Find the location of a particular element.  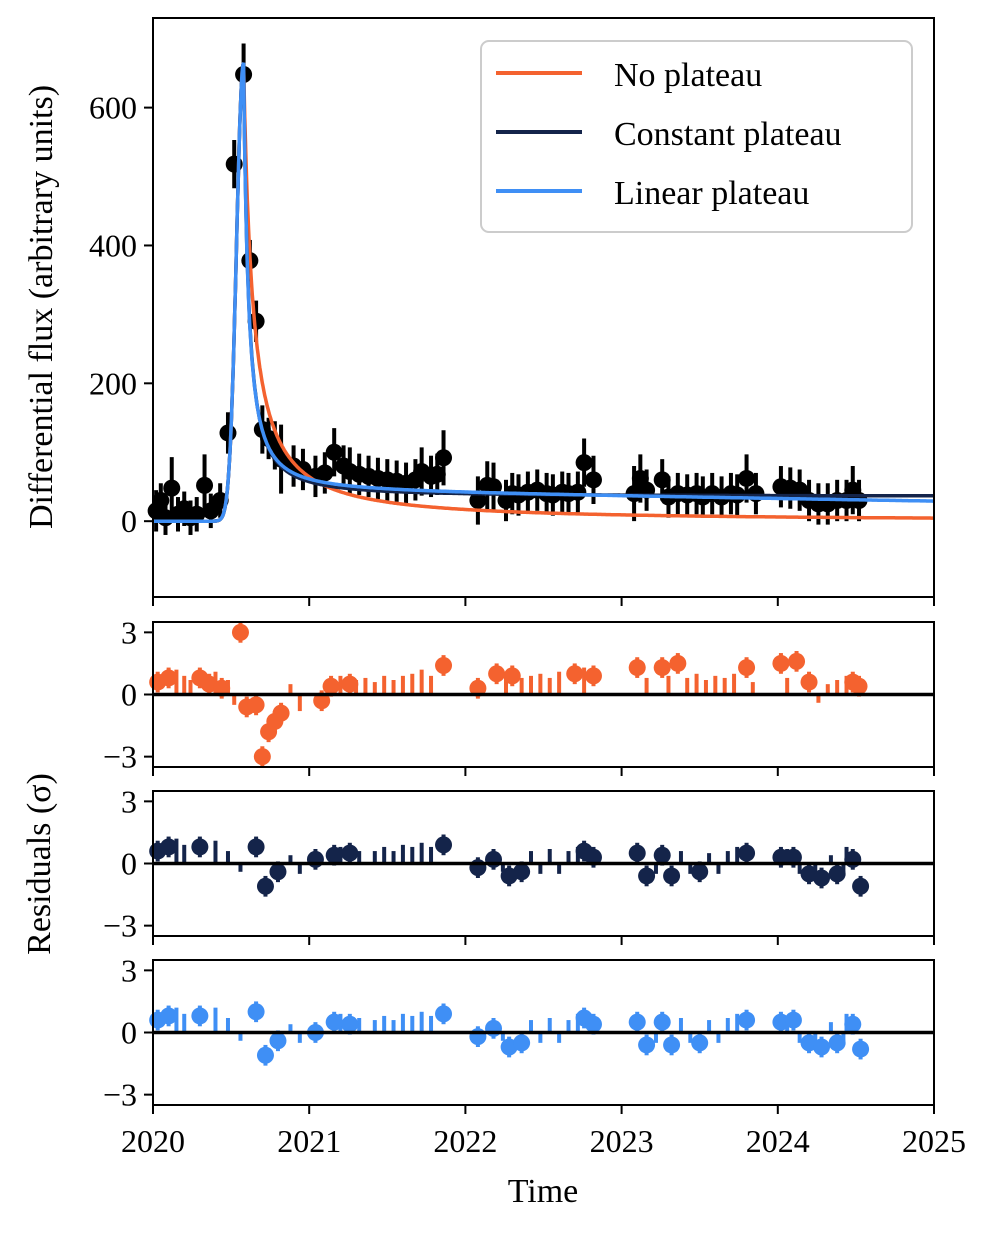

flux-y-tick-label: 400 is located at coordinates (113, 245).